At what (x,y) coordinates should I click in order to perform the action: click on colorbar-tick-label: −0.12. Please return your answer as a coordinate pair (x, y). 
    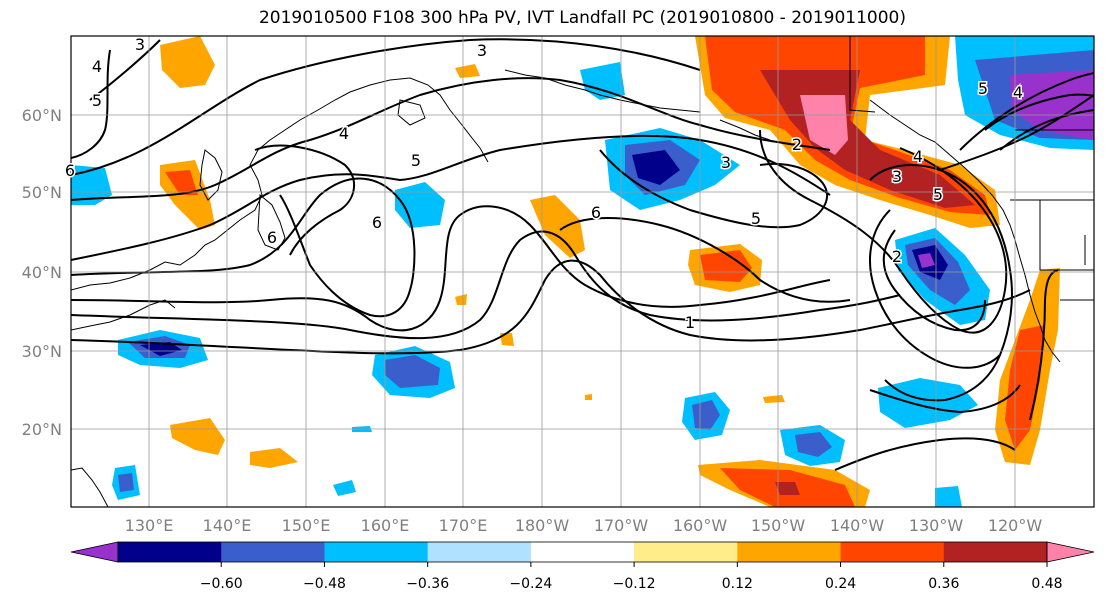
    Looking at the image, I should click on (634, 584).